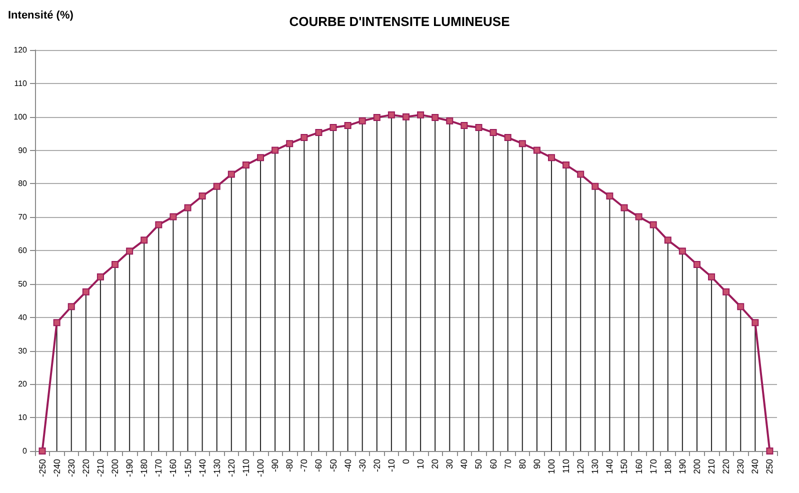  What do you see at coordinates (129, 468) in the screenshot?
I see `x-tick-label: -190` at bounding box center [129, 468].